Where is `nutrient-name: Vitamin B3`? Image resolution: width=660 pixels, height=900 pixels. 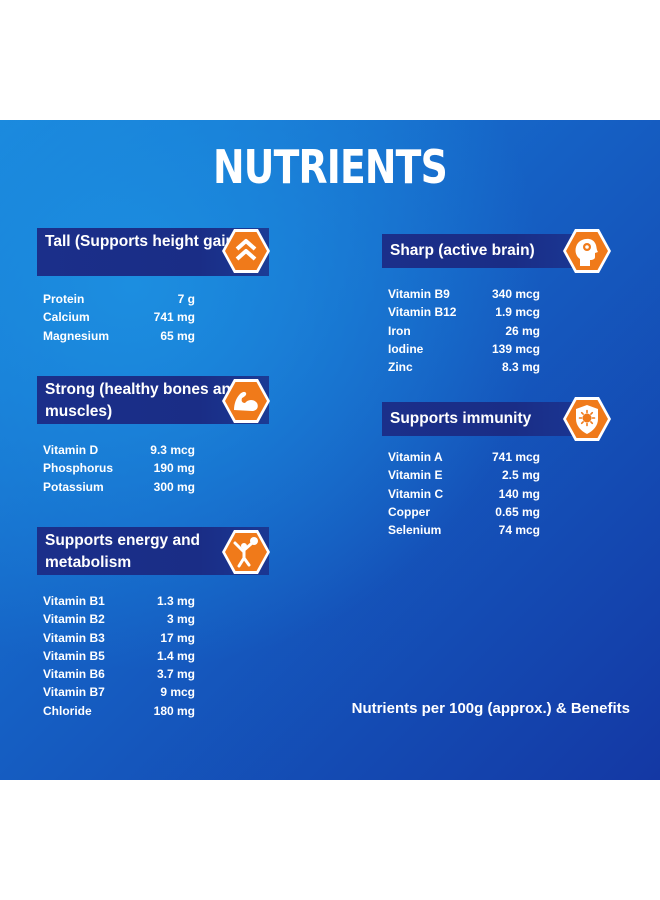 nutrient-name: Vitamin B3 is located at coordinates (74, 637).